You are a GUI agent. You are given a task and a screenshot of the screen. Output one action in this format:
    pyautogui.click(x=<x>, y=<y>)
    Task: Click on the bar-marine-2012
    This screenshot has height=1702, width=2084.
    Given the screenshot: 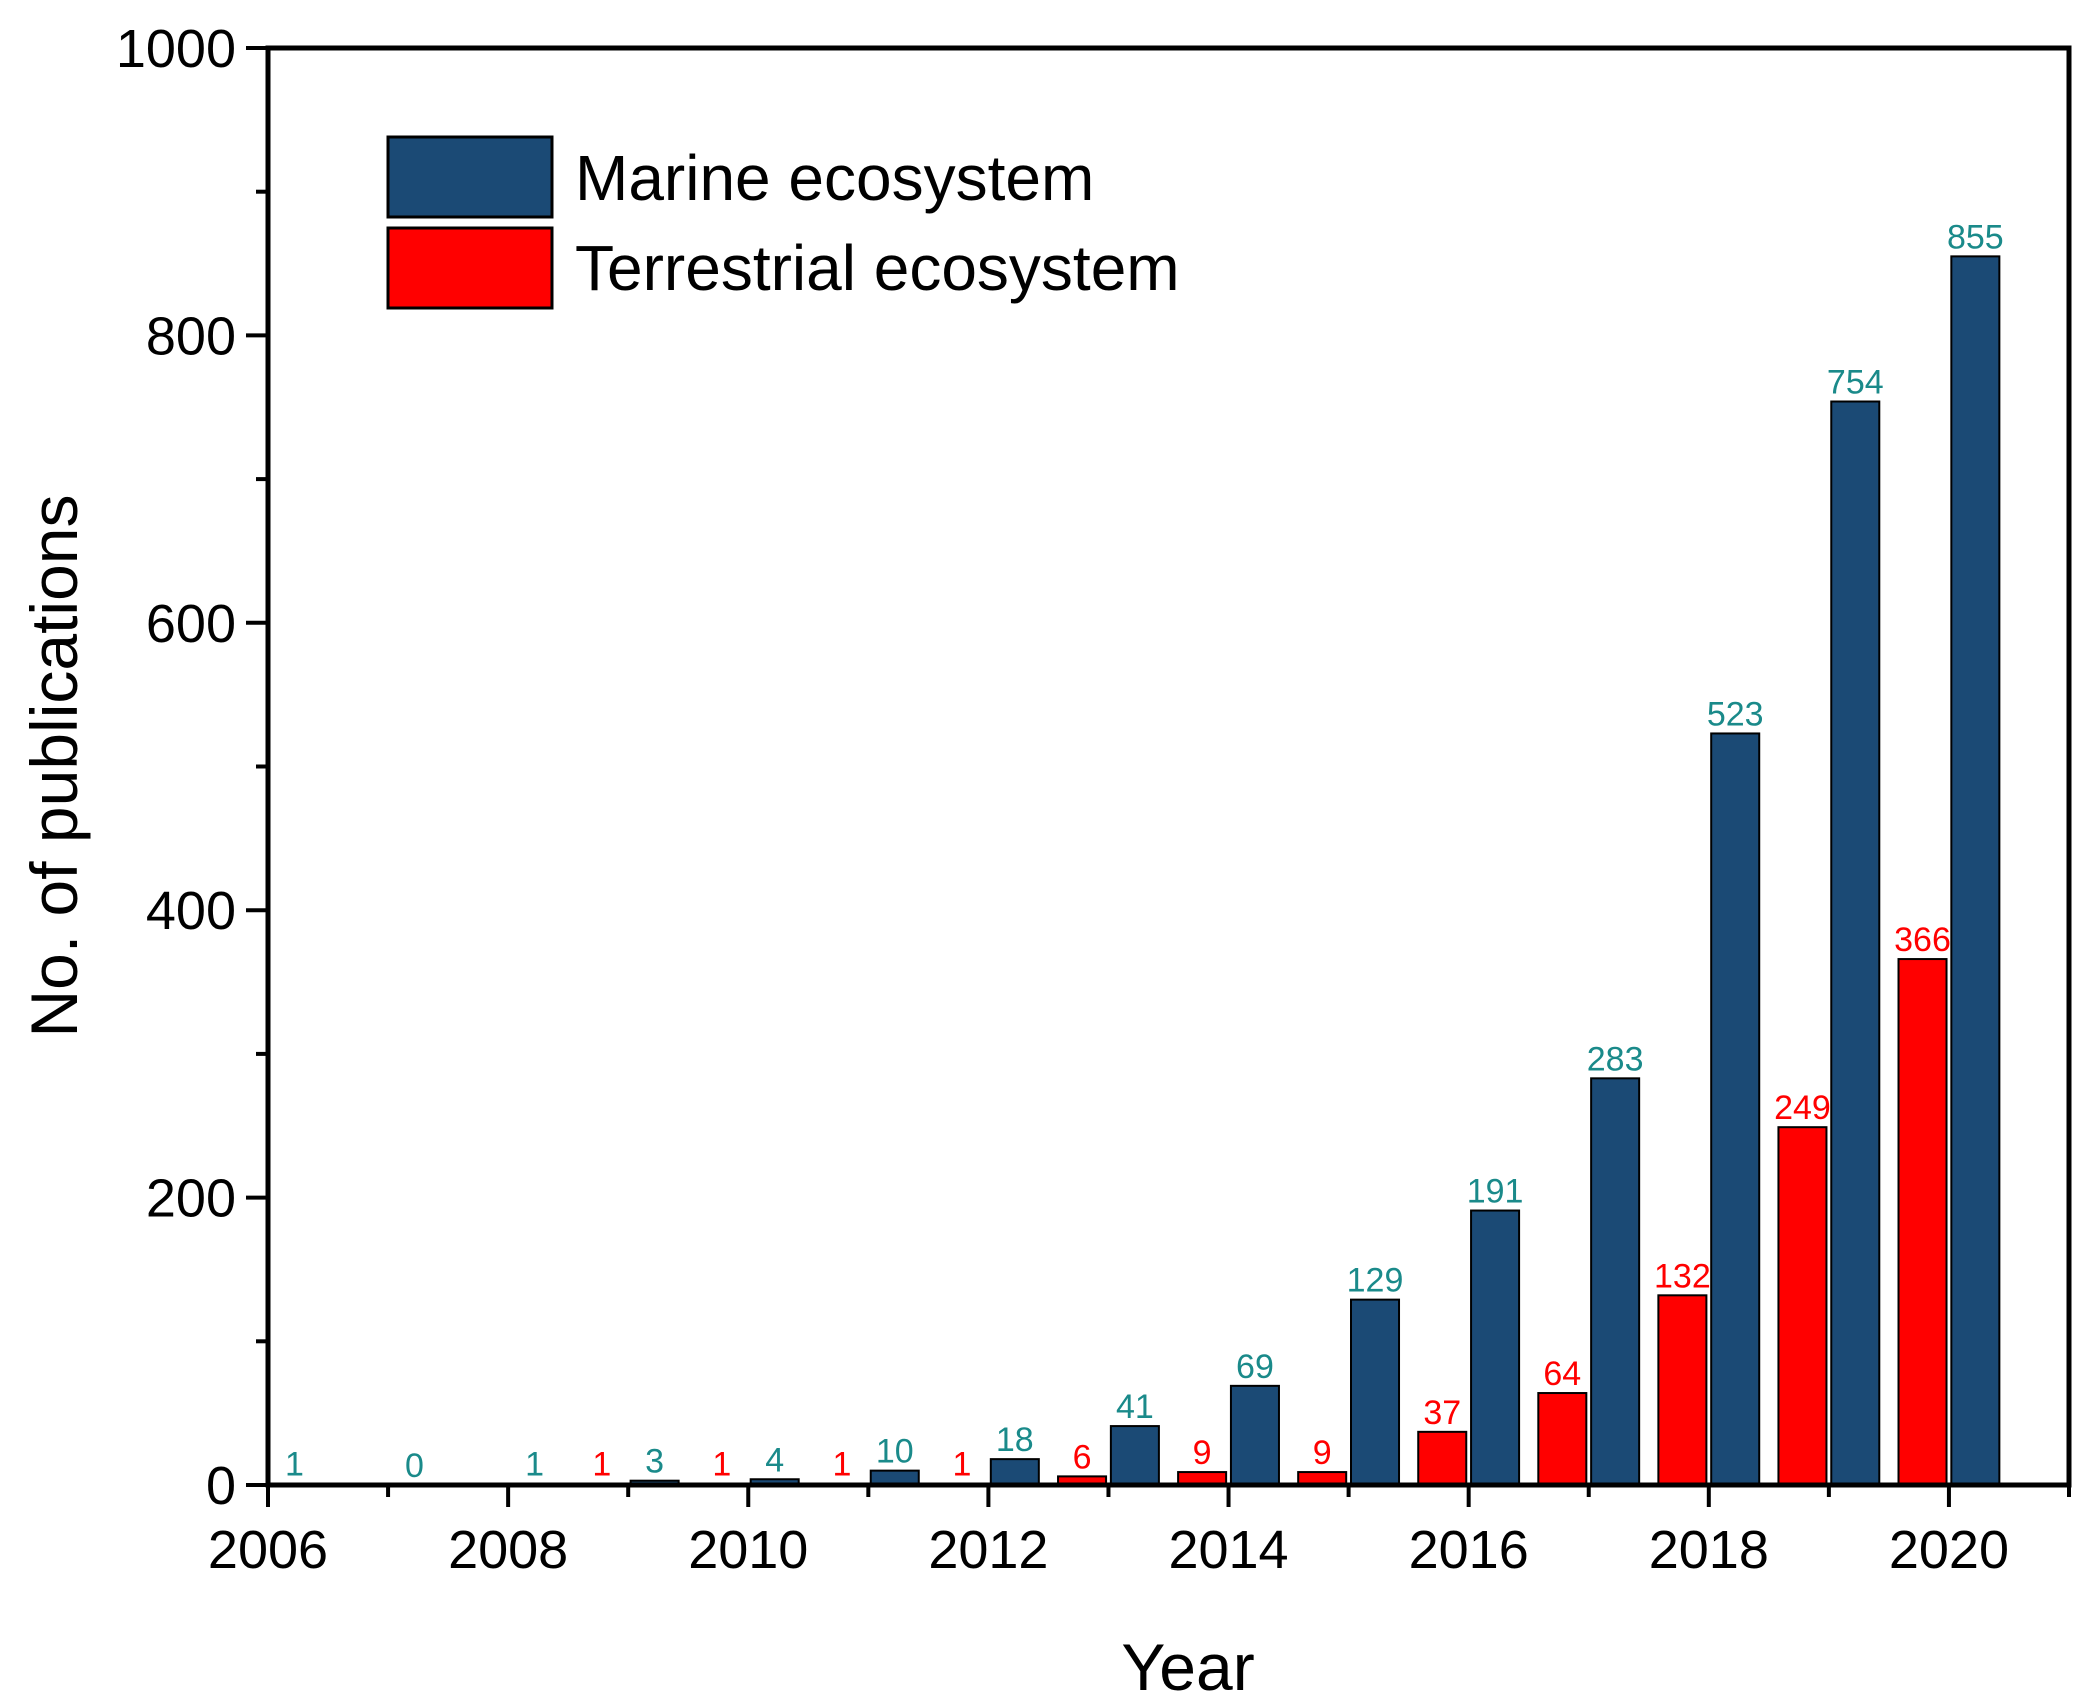 What is the action you would take?
    pyautogui.click(x=1014, y=1472)
    